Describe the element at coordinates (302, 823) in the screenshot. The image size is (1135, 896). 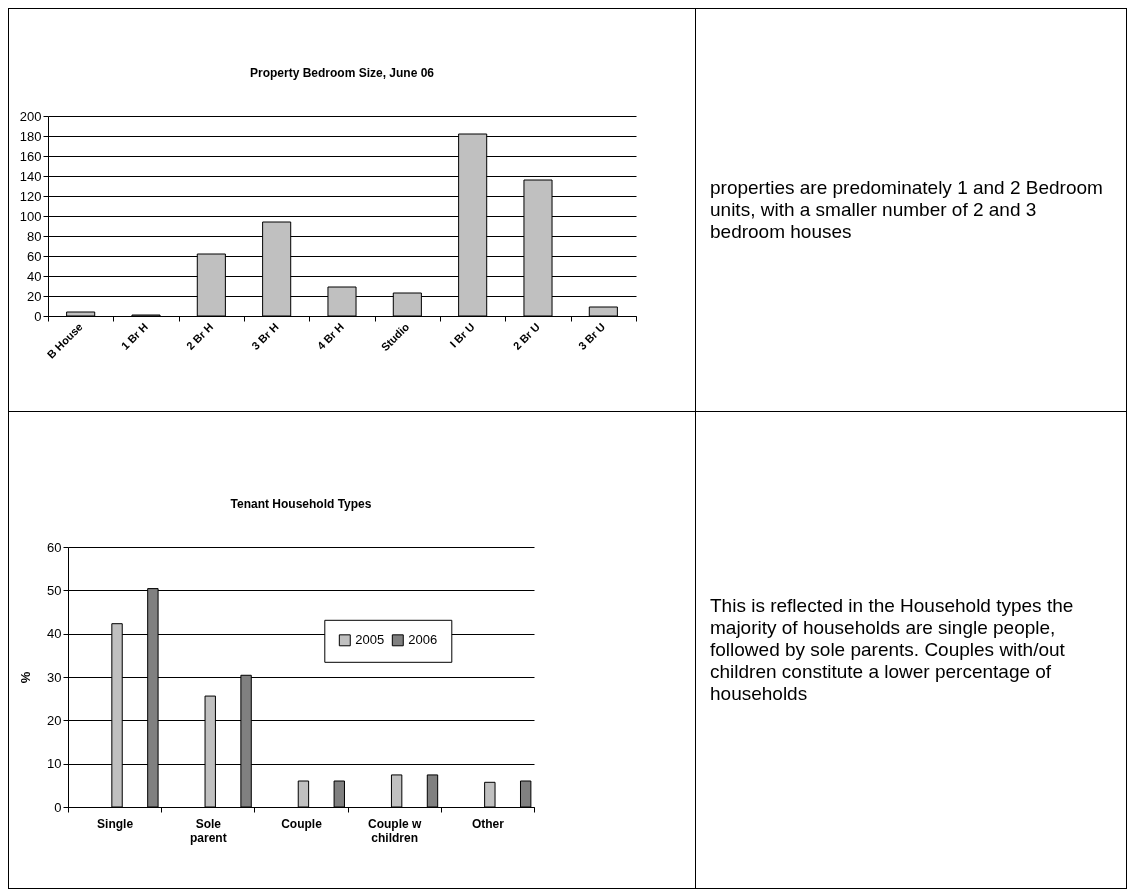
I see `x-tick-label: Couple` at that location.